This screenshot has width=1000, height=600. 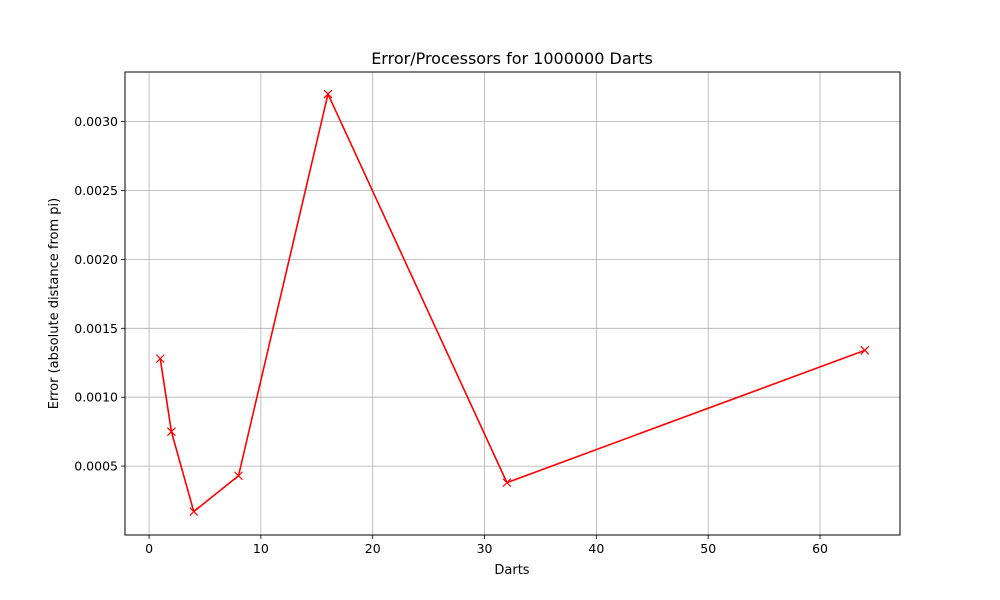 What do you see at coordinates (511, 570) in the screenshot?
I see `x-axis-label: Darts` at bounding box center [511, 570].